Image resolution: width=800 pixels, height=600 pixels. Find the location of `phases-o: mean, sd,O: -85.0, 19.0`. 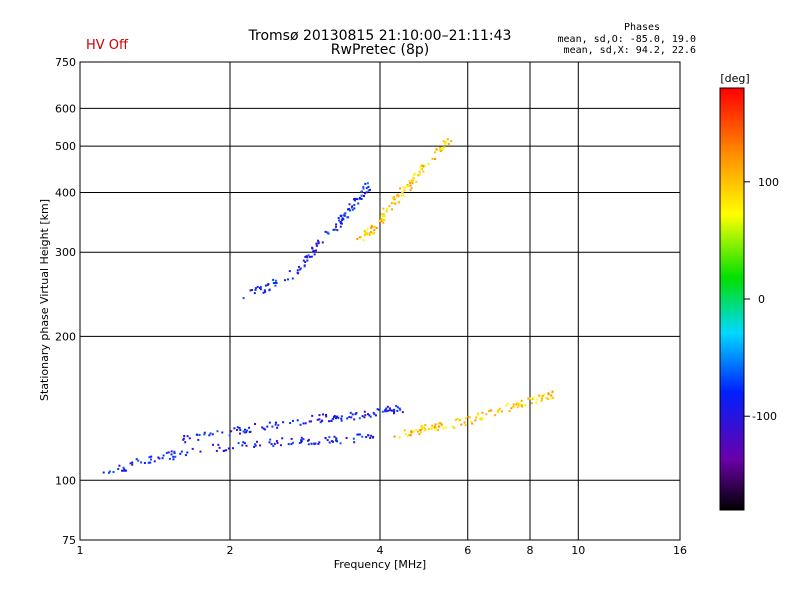

phases-o: mean, sd,O: -85.0, 19.0 is located at coordinates (627, 39).